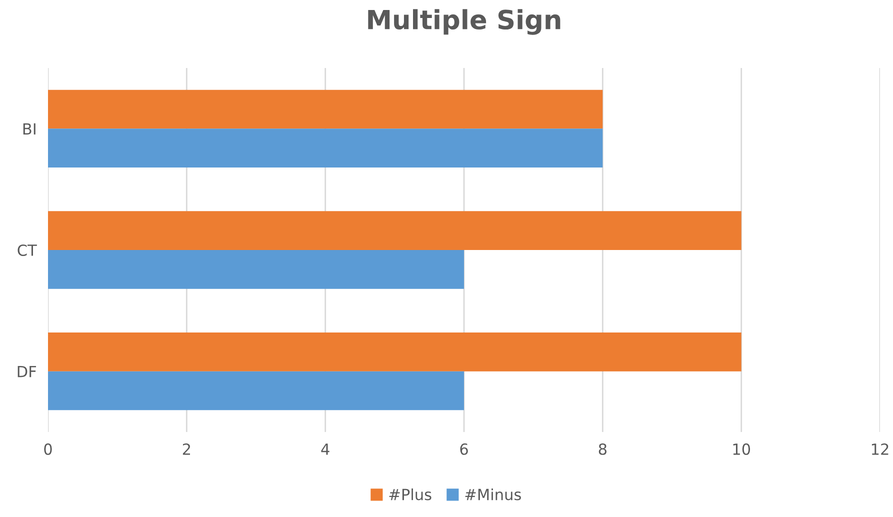 The image size is (893, 517). What do you see at coordinates (48, 449) in the screenshot?
I see `x-tick-label: 0` at bounding box center [48, 449].